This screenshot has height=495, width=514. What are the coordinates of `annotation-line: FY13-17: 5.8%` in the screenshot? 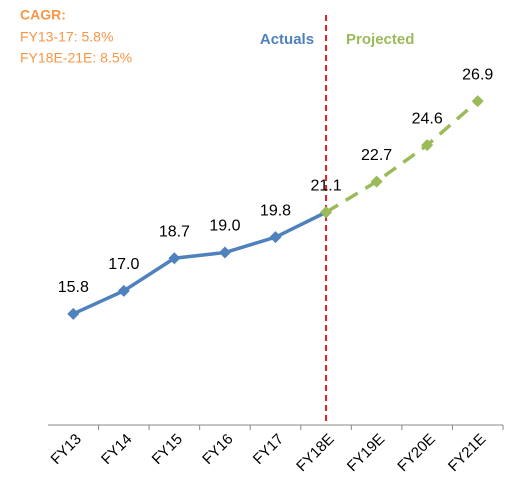 It's located at (66, 37).